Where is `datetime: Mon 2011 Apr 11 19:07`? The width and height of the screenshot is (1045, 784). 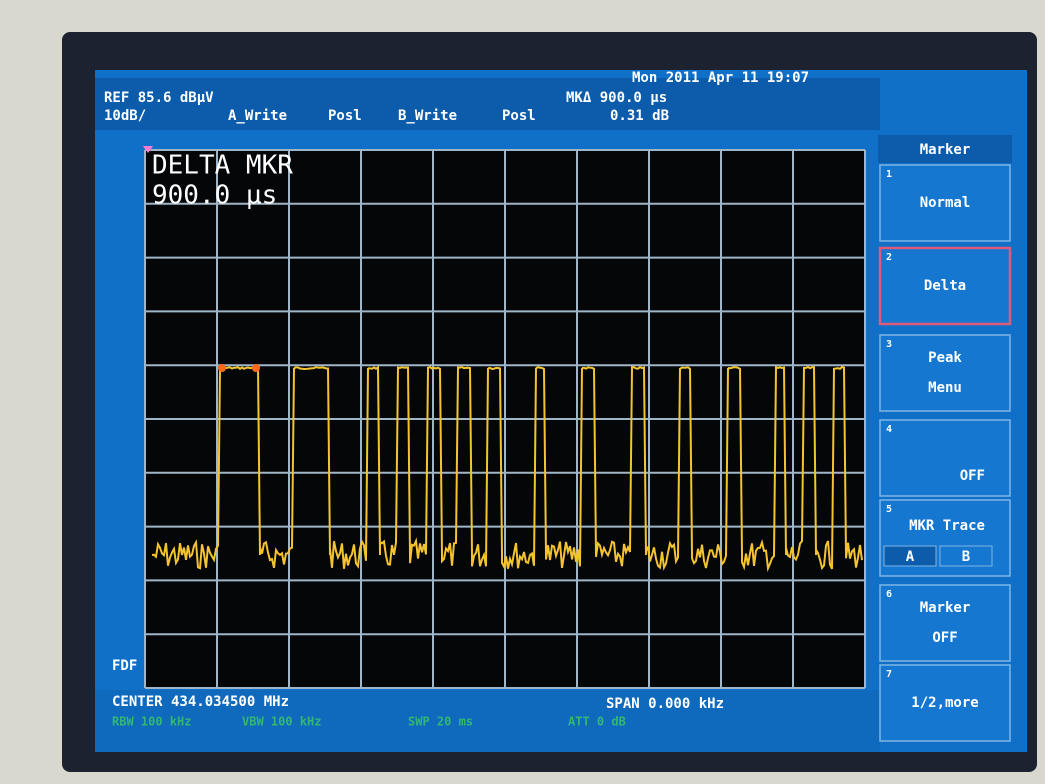 datetime: Mon 2011 Apr 11 19:07 is located at coordinates (720, 78).